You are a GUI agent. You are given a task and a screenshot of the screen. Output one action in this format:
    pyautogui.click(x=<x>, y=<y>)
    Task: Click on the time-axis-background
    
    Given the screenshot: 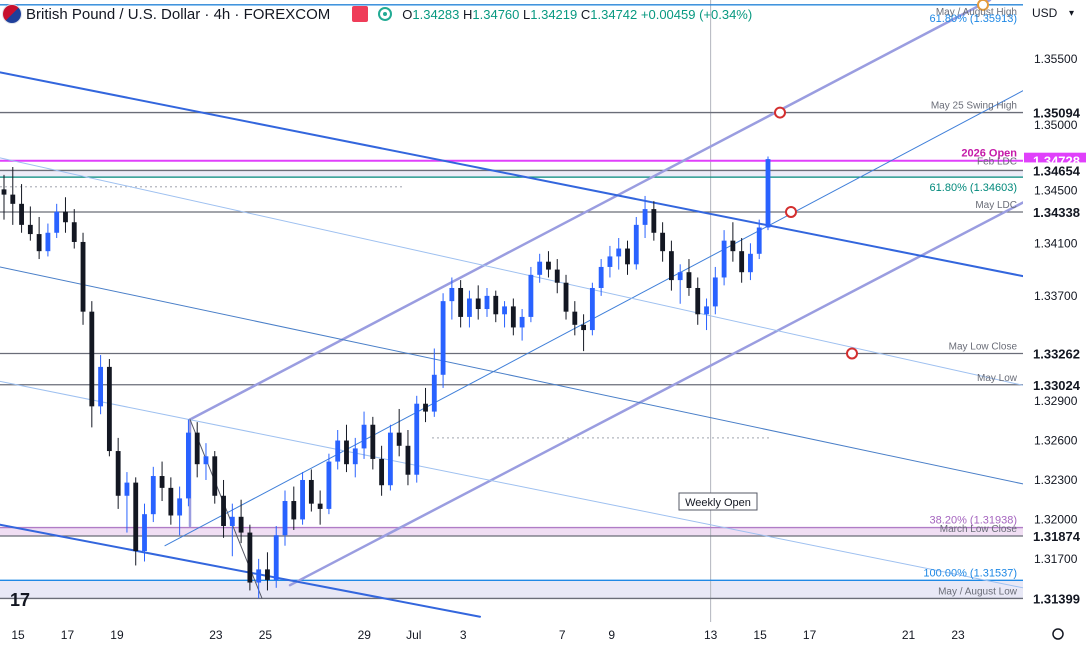 What is the action you would take?
    pyautogui.click(x=511, y=632)
    